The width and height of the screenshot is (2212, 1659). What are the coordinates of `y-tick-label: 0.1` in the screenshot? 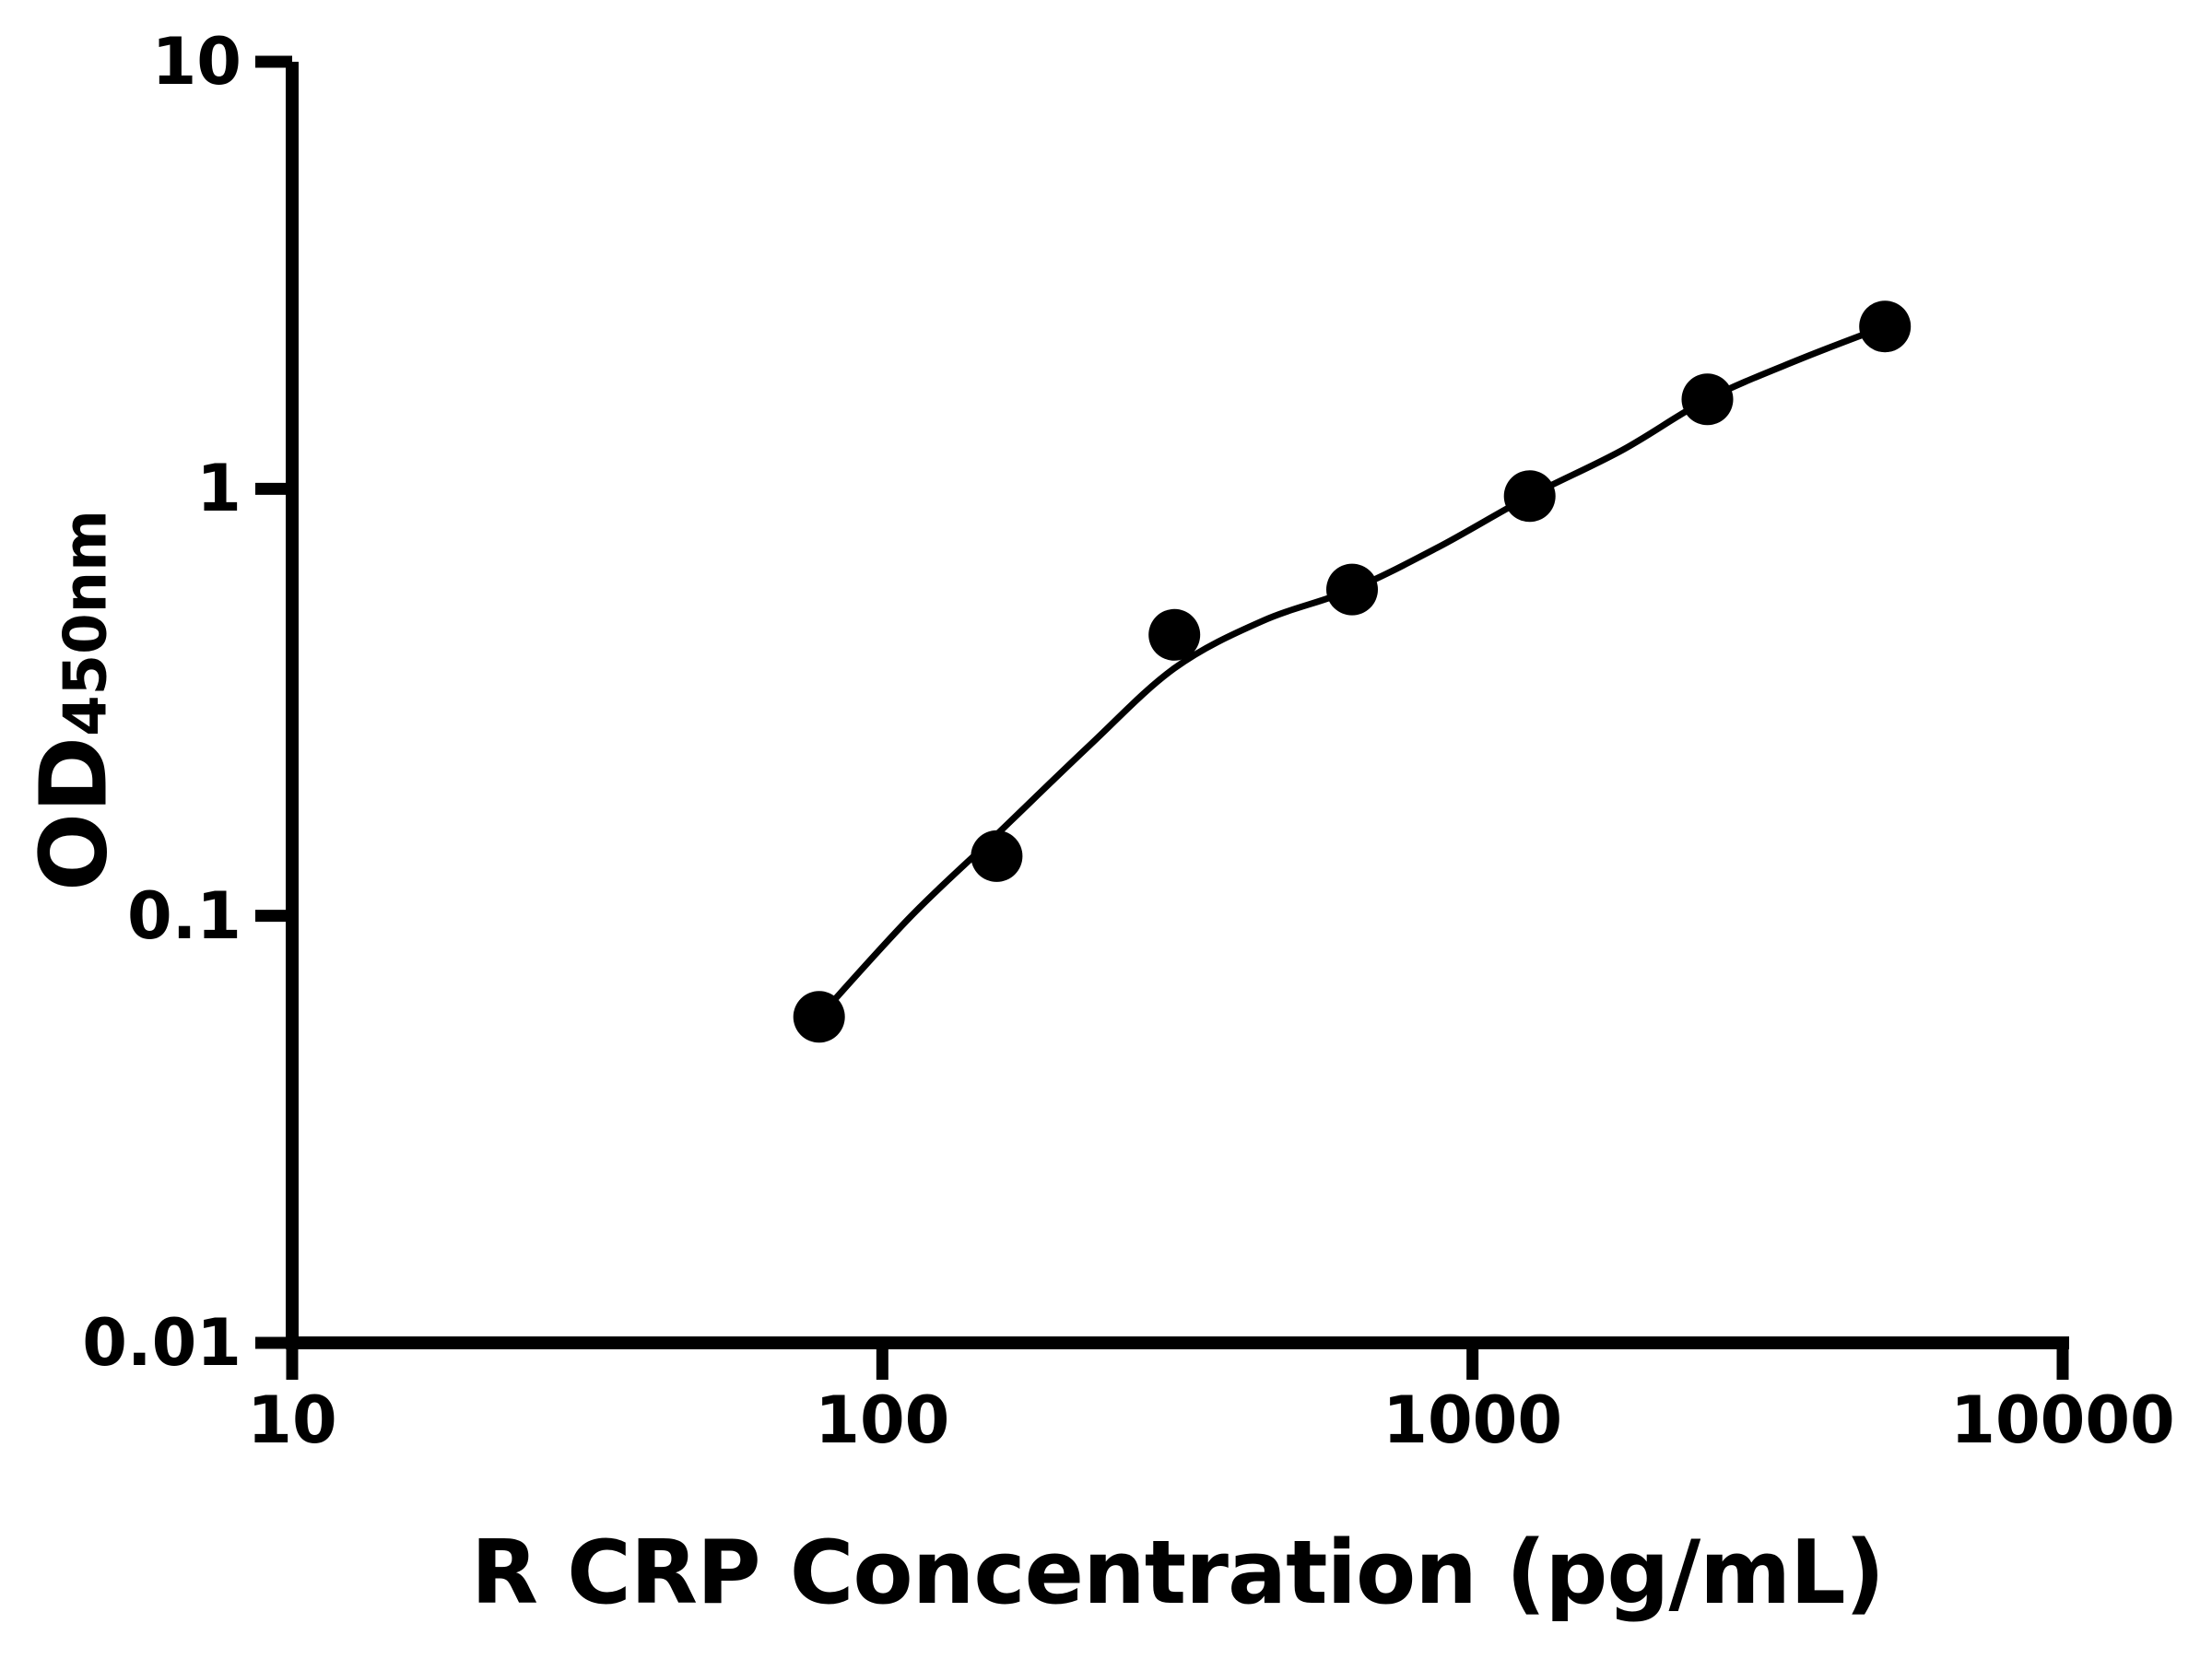 It's located at (183, 915).